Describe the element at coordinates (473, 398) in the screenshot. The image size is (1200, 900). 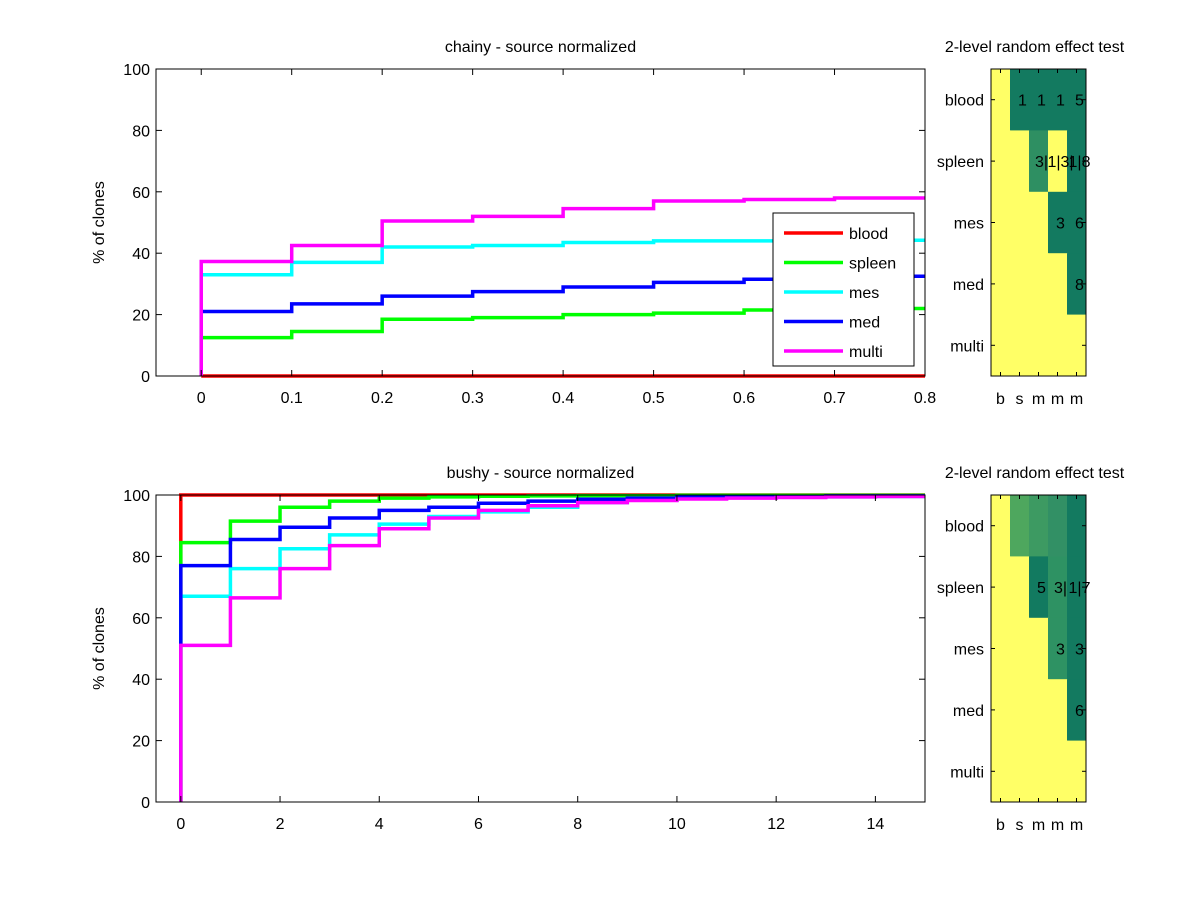
I see `x-tick-label: 0.3` at that location.